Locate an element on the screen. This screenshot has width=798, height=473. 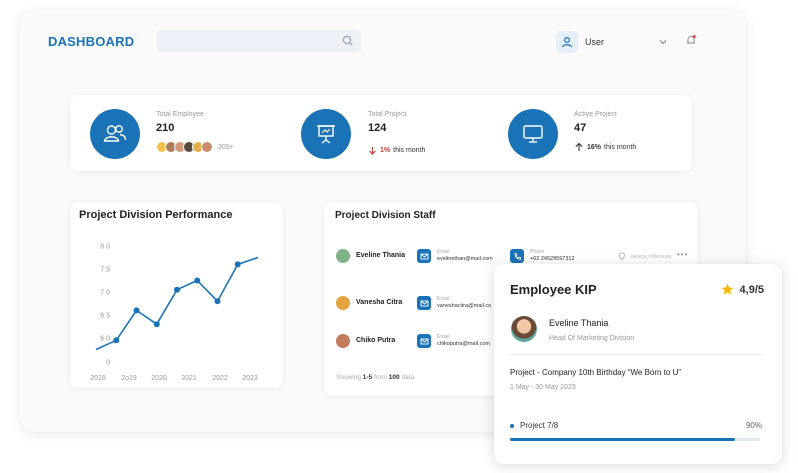
active-project-change-text: this month is located at coordinates (620, 147).